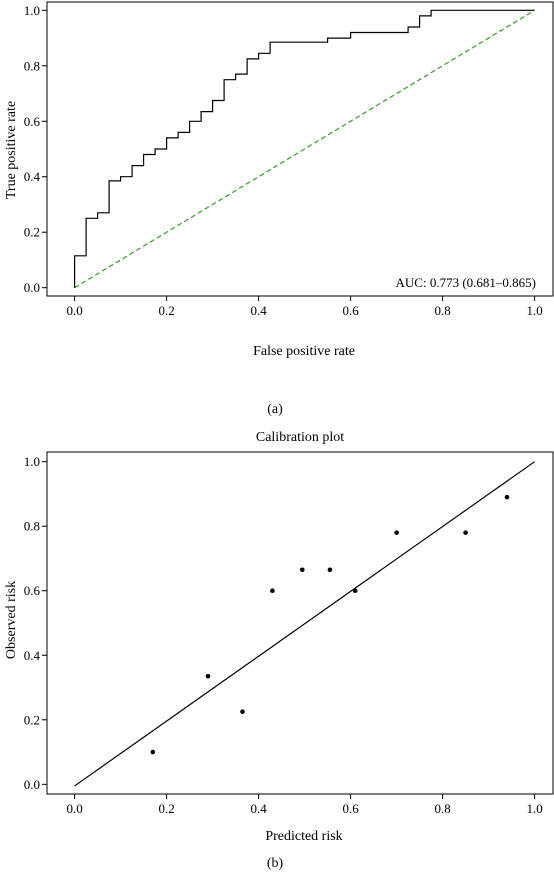 This screenshot has height=874, width=554. What do you see at coordinates (11, 620) in the screenshot?
I see `panel-b-y-axis-label: Observed risk` at bounding box center [11, 620].